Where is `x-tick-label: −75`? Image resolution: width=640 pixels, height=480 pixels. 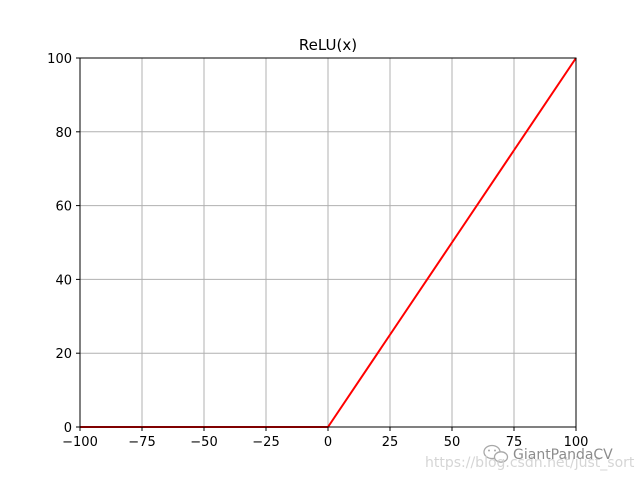
x-tick-label: −75 is located at coordinates (141, 442).